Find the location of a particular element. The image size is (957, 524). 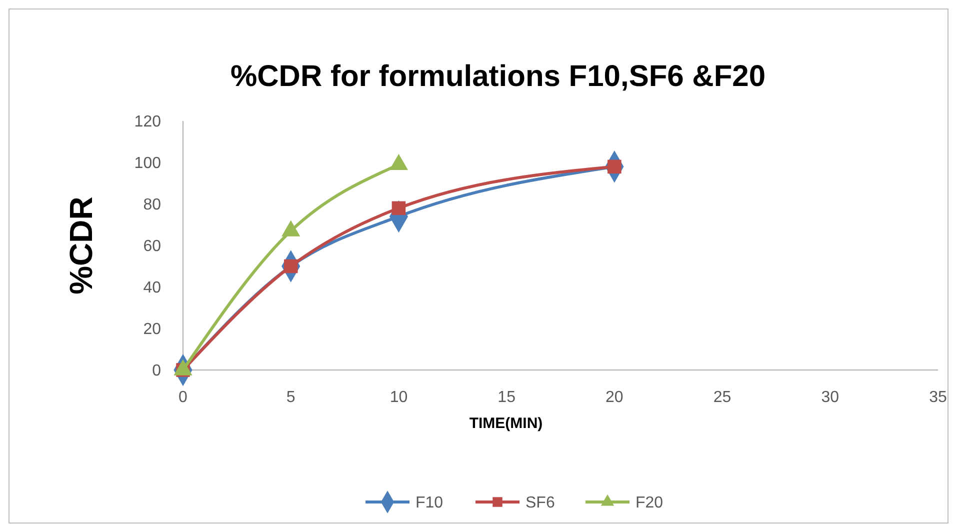

legend-label: SF6 is located at coordinates (540, 503).